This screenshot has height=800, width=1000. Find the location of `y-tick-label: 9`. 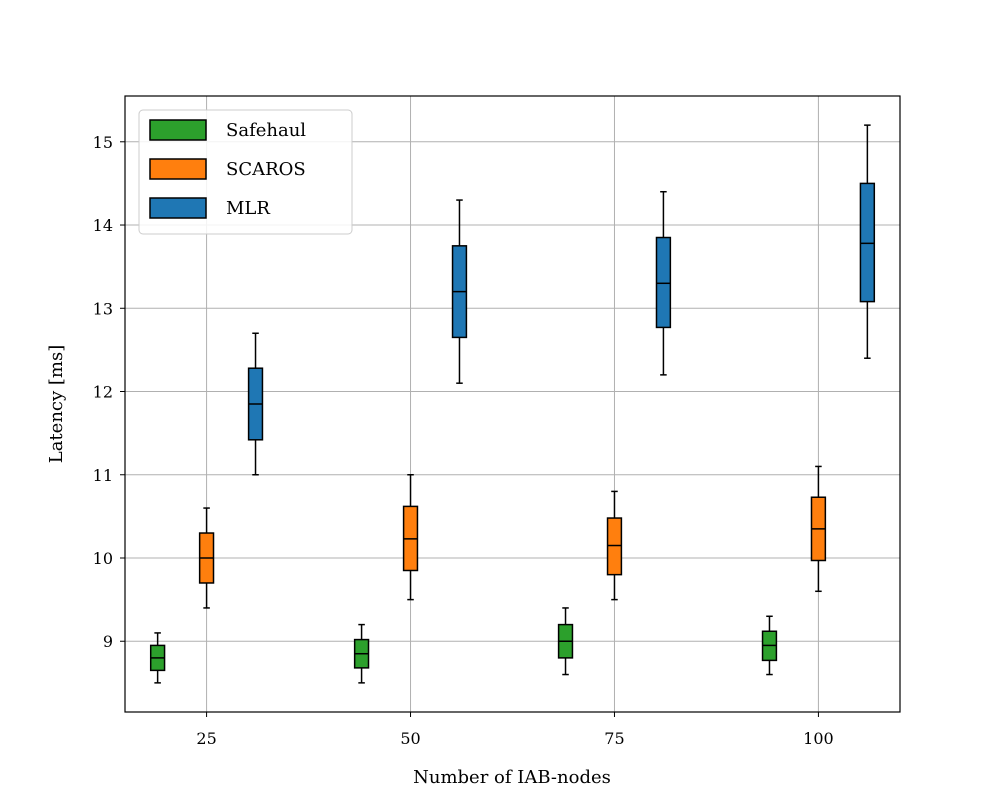

y-tick-label: 9 is located at coordinates (108, 641).